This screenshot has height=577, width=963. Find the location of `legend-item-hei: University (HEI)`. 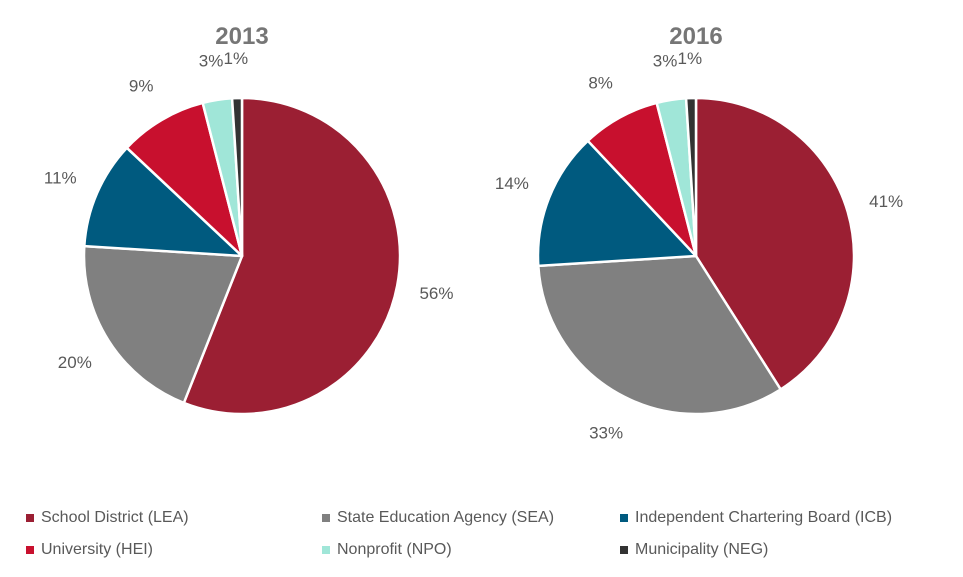

legend-item-hei: University (HEI) is located at coordinates (89, 550).